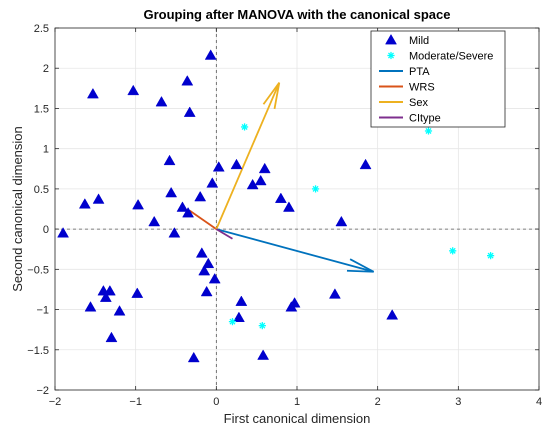 The height and width of the screenshot is (430, 550). What do you see at coordinates (418, 103) in the screenshot?
I see `legend-label-sex: Sex` at bounding box center [418, 103].